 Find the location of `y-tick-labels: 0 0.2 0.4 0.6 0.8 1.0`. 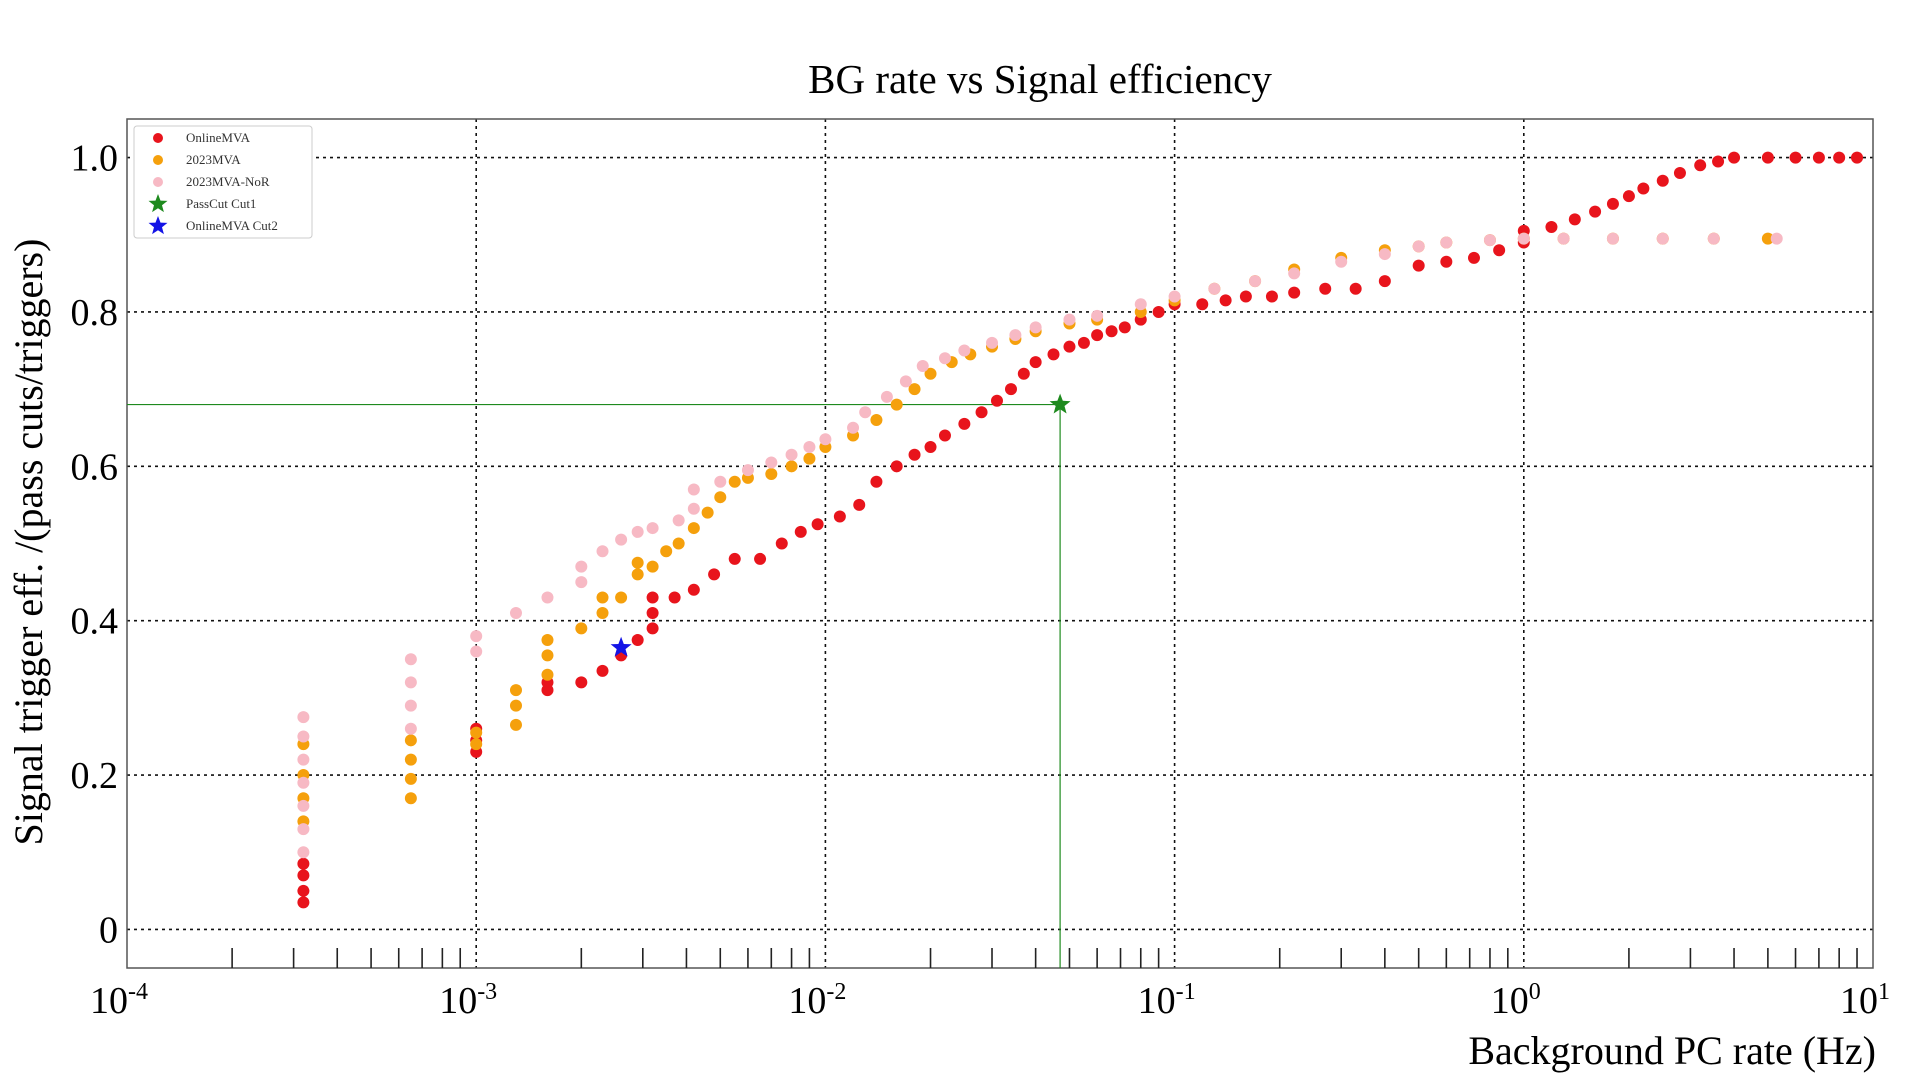

y-tick-labels: 0 0.2 0.4 0.6 0.8 1.0 is located at coordinates (95, 545).